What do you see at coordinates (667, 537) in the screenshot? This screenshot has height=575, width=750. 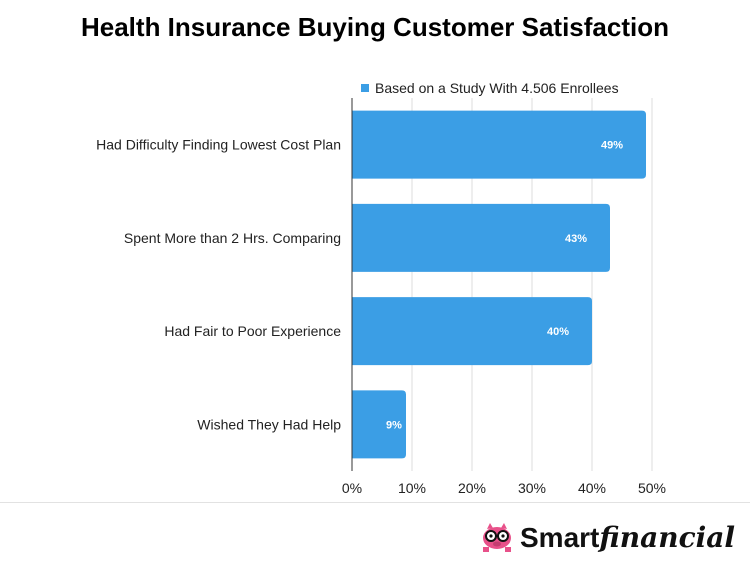 I see `brand-name-script: financial` at bounding box center [667, 537].